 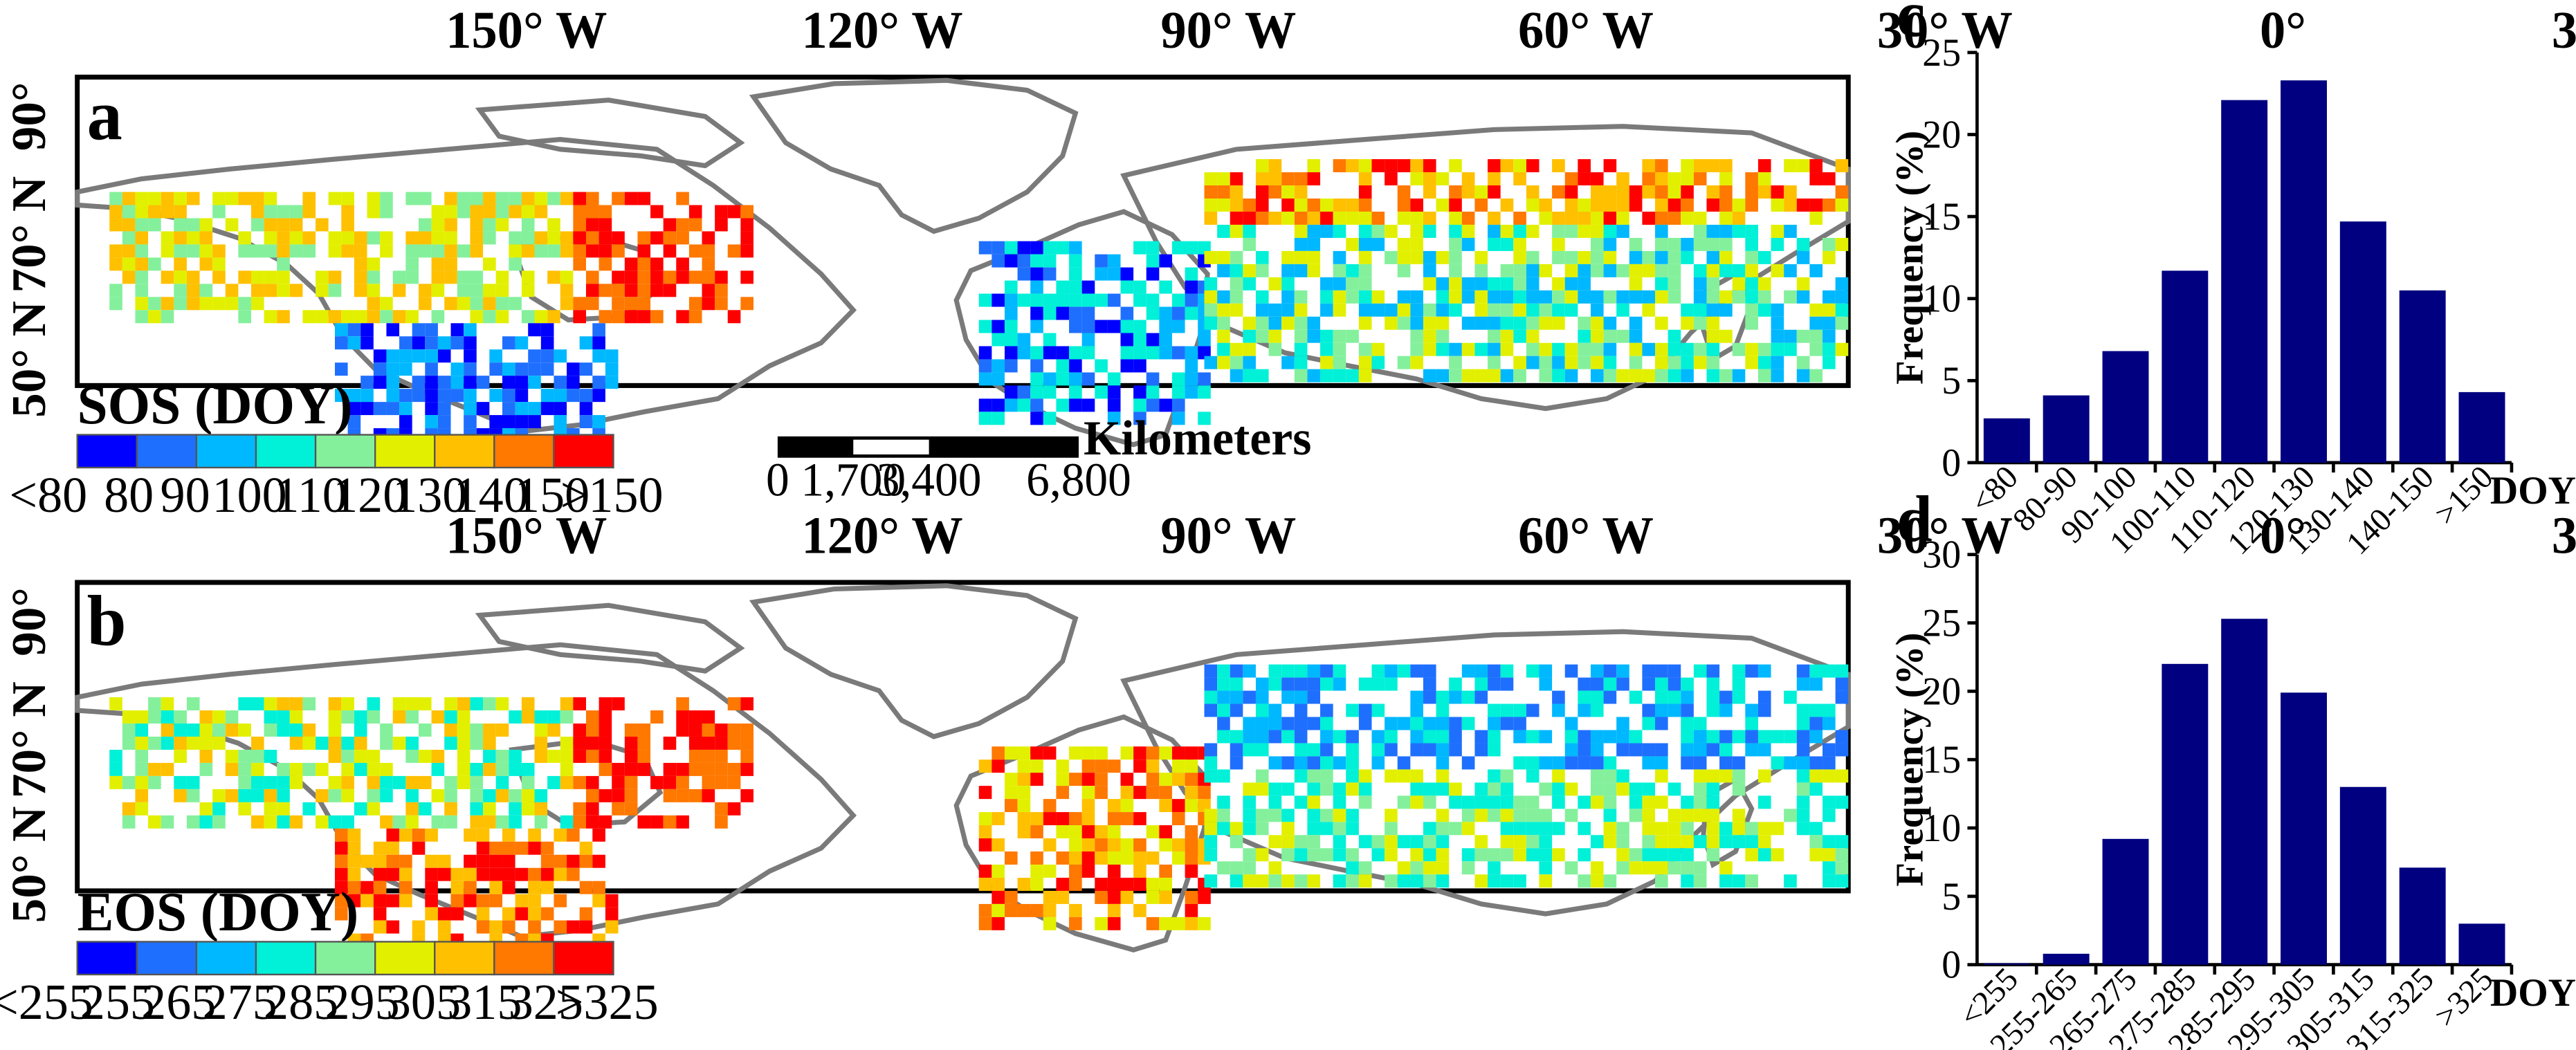 What do you see at coordinates (215, 405) in the screenshot?
I see `legend-title: SOS (DOY)` at bounding box center [215, 405].